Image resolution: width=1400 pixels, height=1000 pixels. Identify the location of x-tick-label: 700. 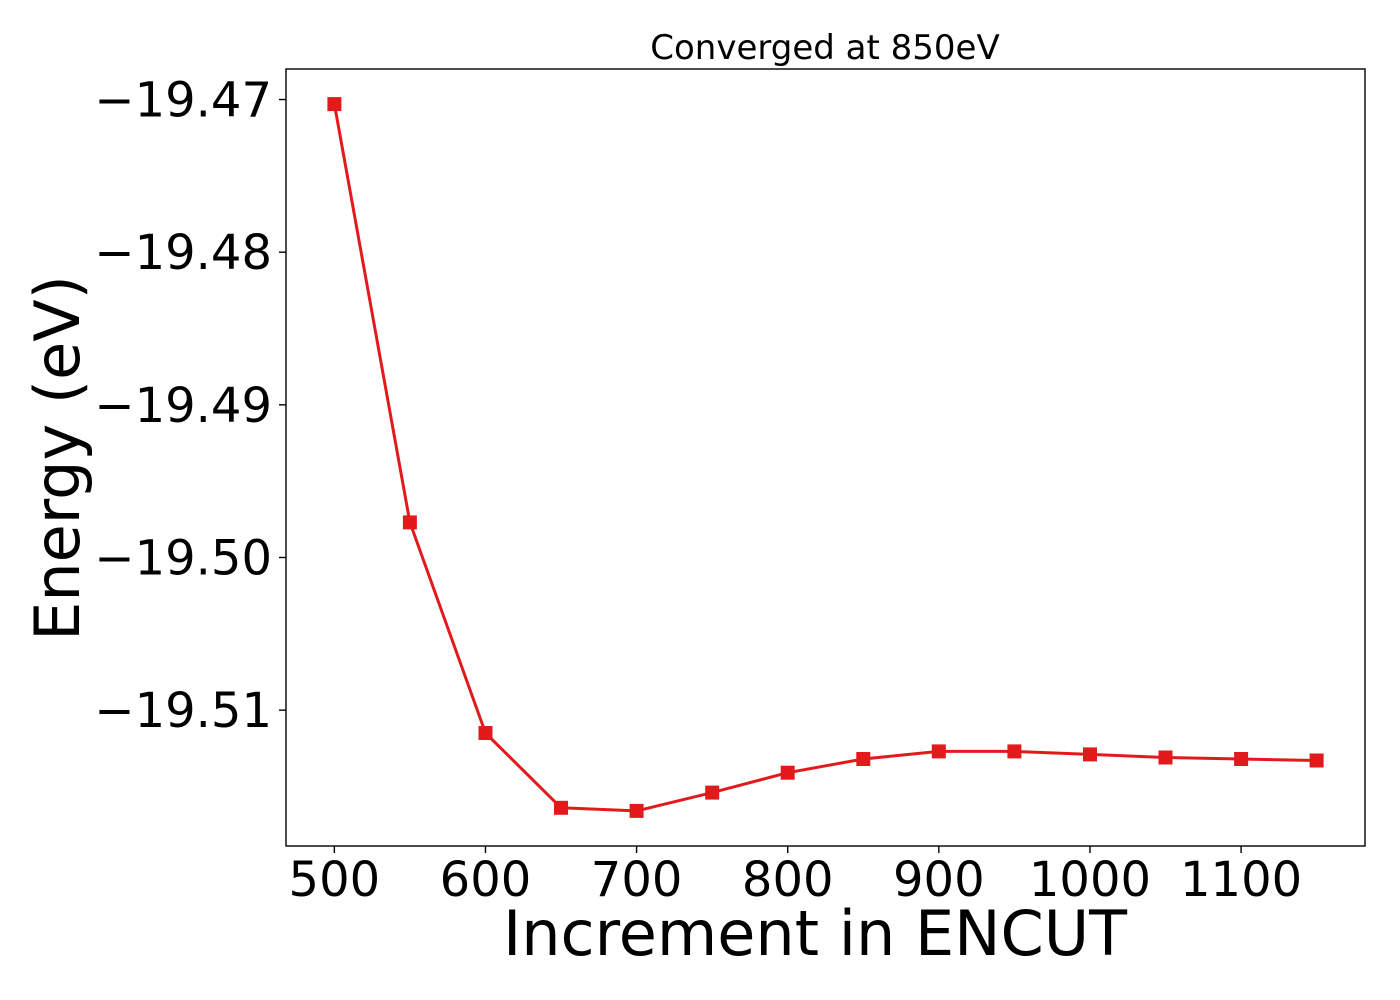
(637, 880).